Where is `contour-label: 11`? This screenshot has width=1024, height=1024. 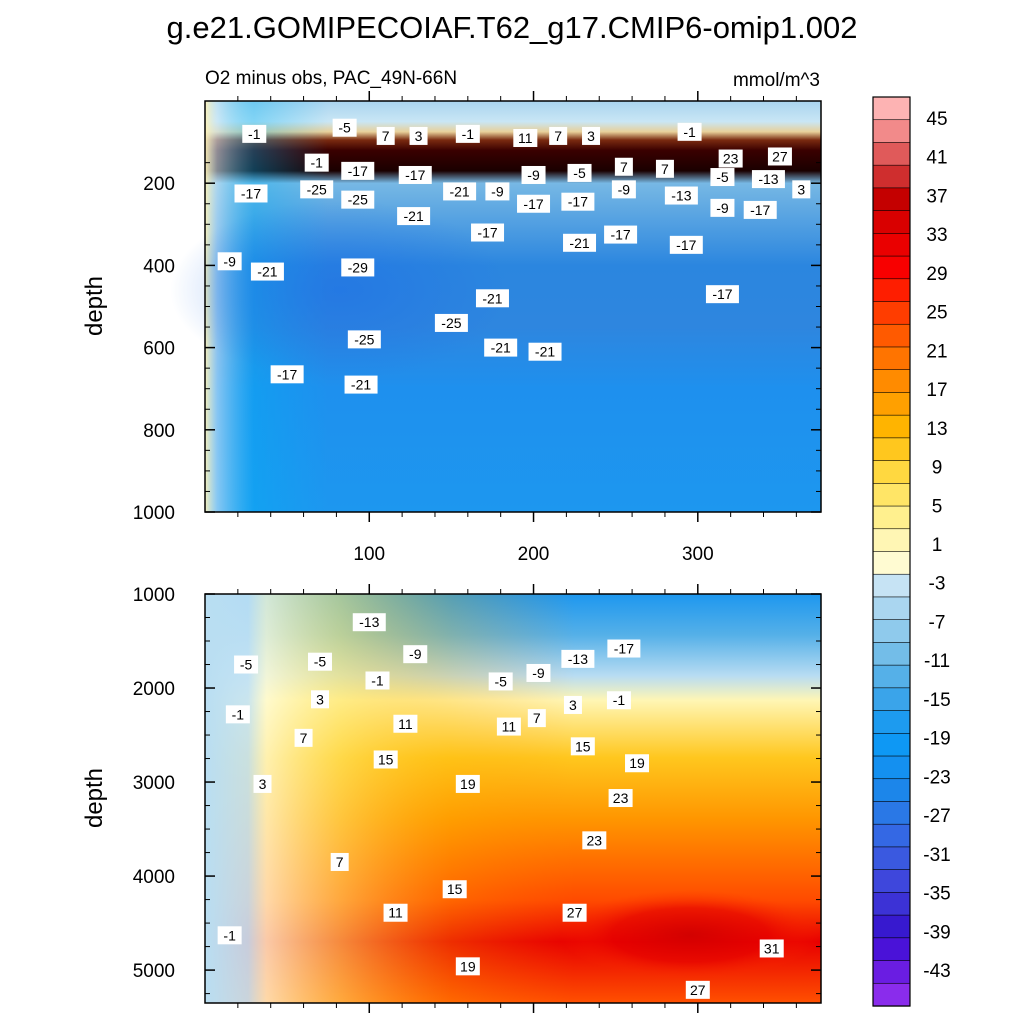
contour-label: 11 is located at coordinates (405, 723).